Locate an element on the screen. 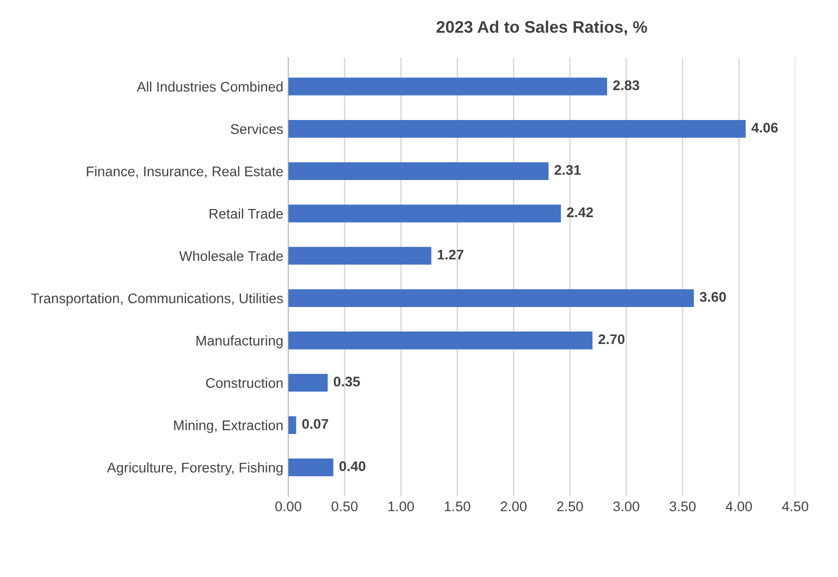 The image size is (838, 577). x-tick-label: 0.50 is located at coordinates (345, 506).